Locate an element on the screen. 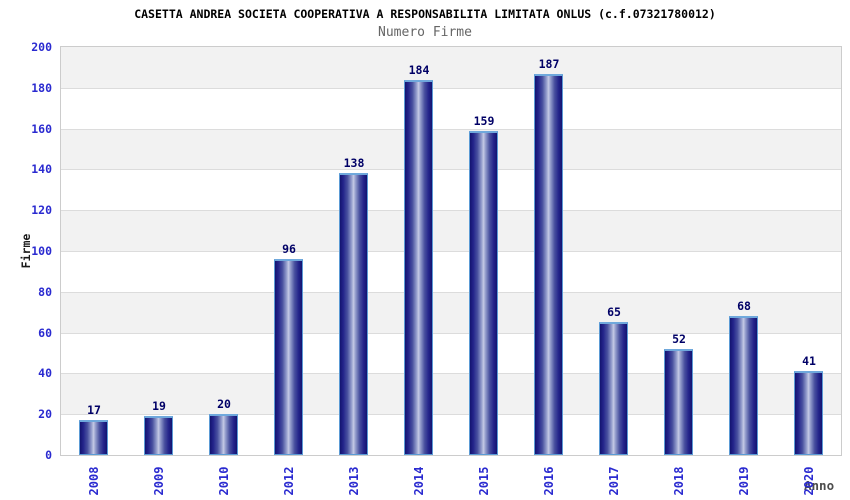 This screenshot has width=850, height=500. x-axis-label: Anno is located at coordinates (819, 485).